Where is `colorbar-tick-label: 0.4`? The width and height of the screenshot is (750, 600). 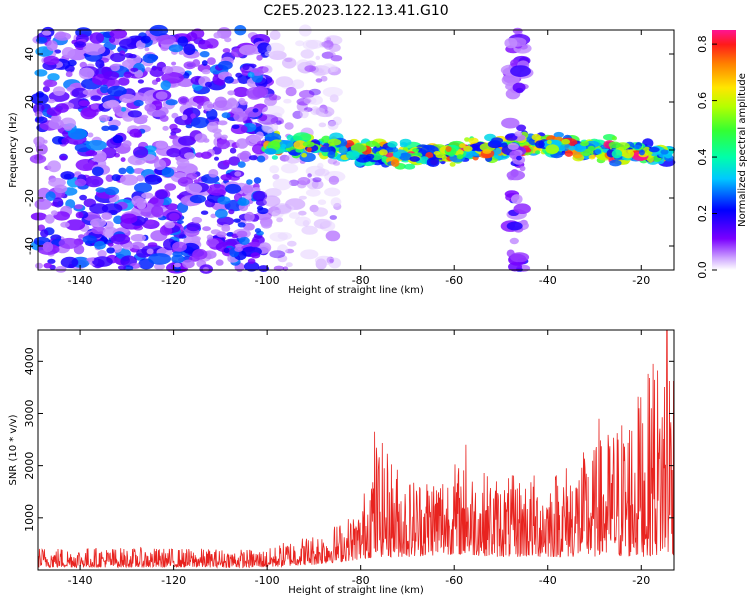 colorbar-tick-label: 0.4 is located at coordinates (702, 157).